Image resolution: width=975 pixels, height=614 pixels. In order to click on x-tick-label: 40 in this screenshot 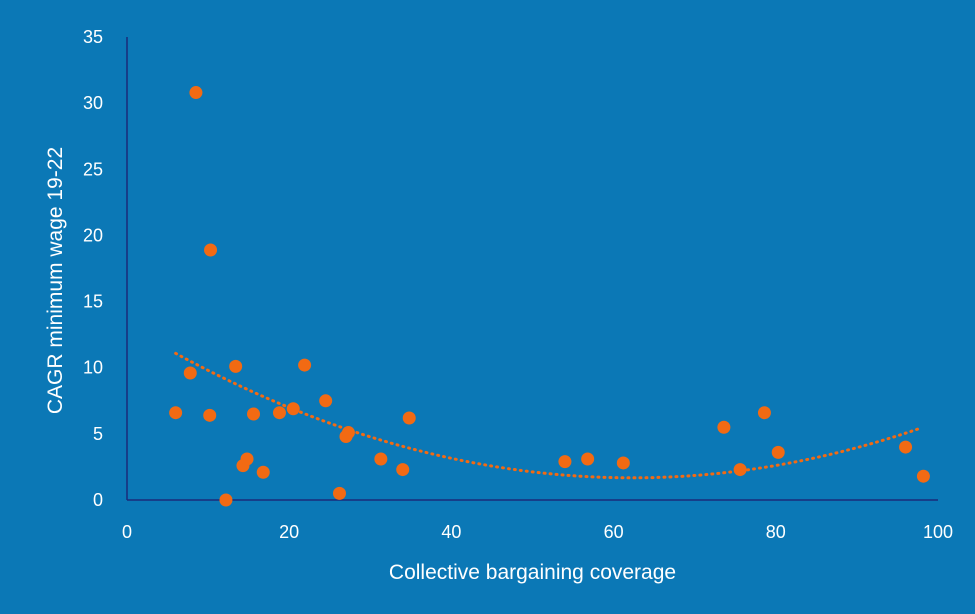, I will do `click(451, 532)`.